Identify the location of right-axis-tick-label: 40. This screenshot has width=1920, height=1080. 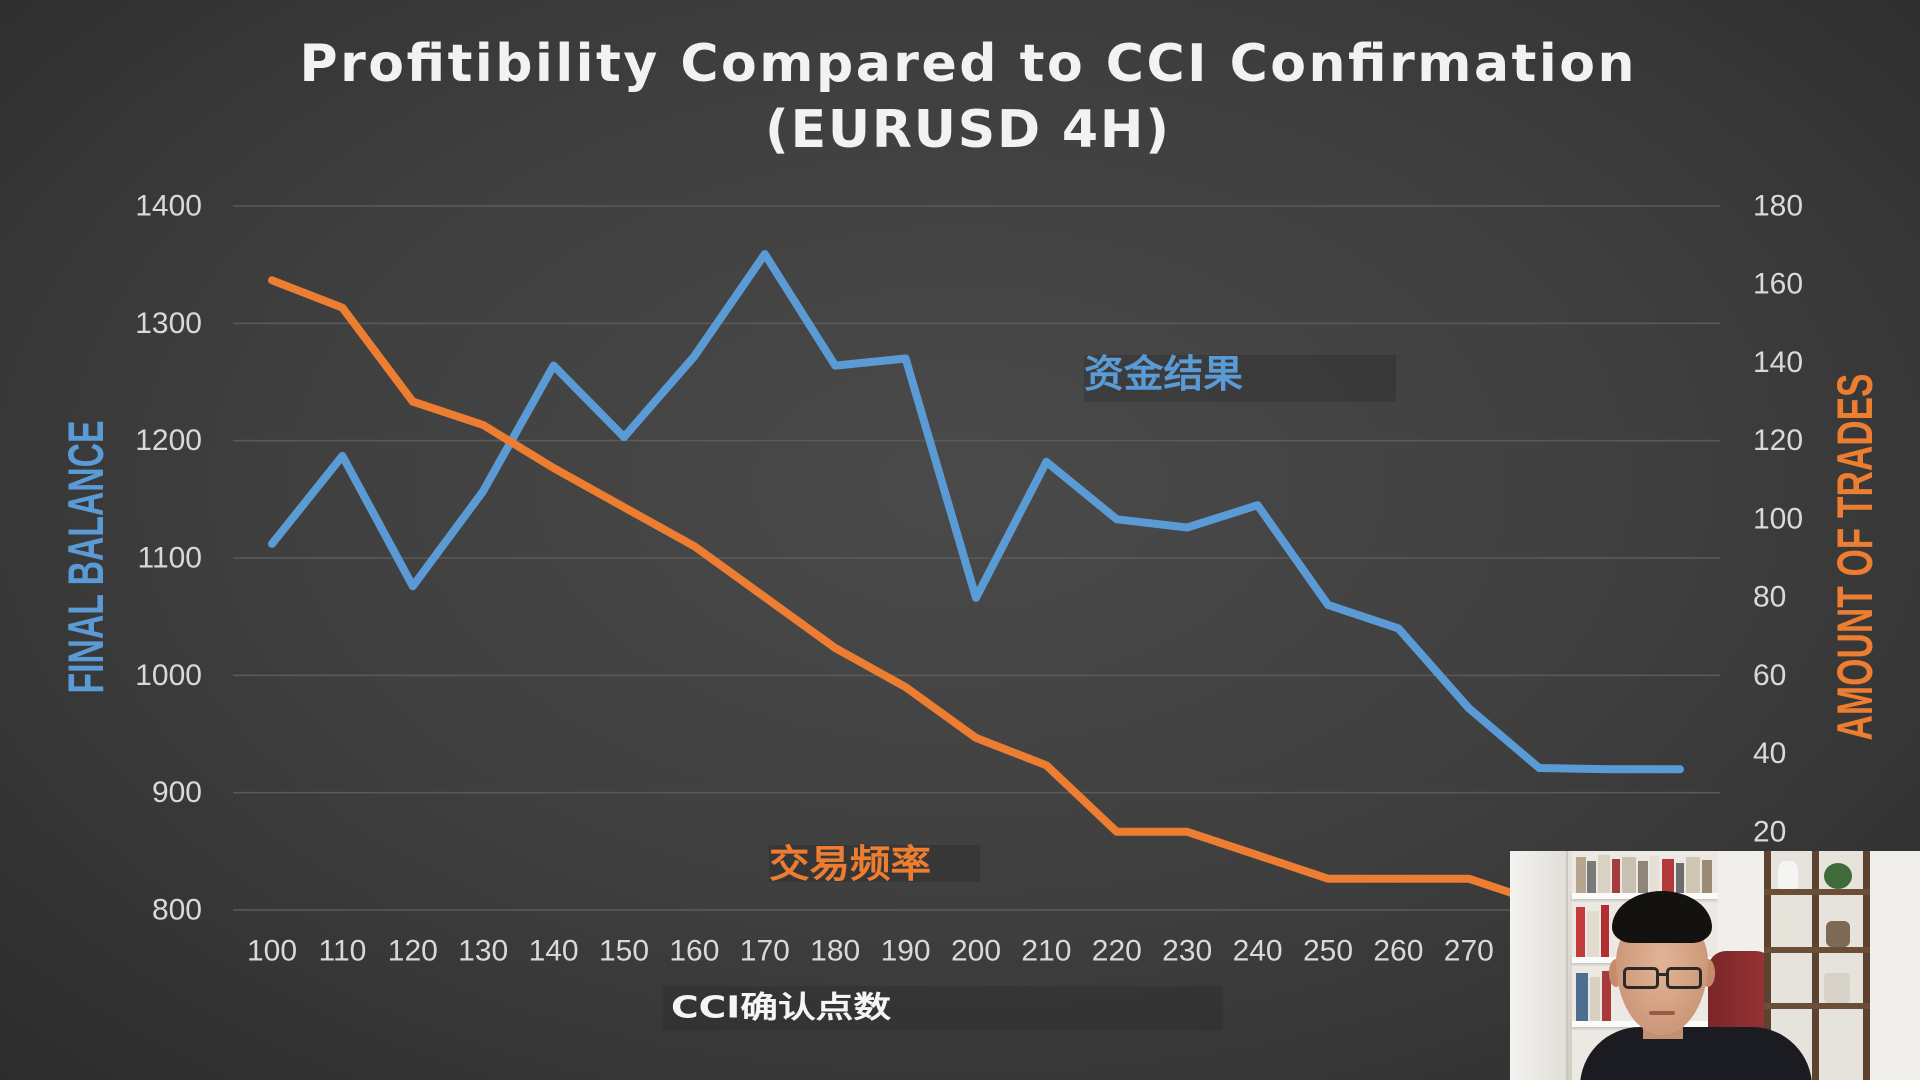
(1769, 753).